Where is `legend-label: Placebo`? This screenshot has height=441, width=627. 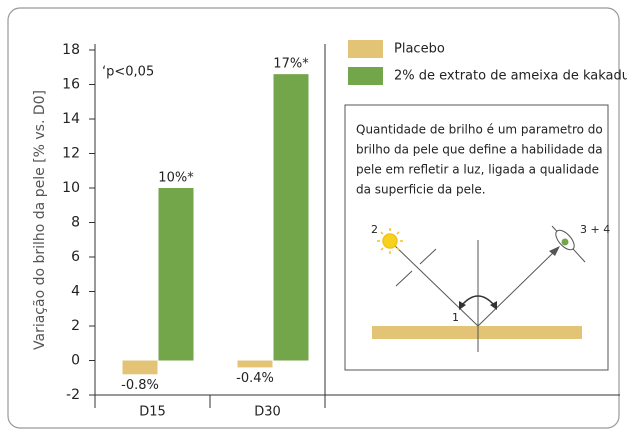 legend-label: Placebo is located at coordinates (419, 49).